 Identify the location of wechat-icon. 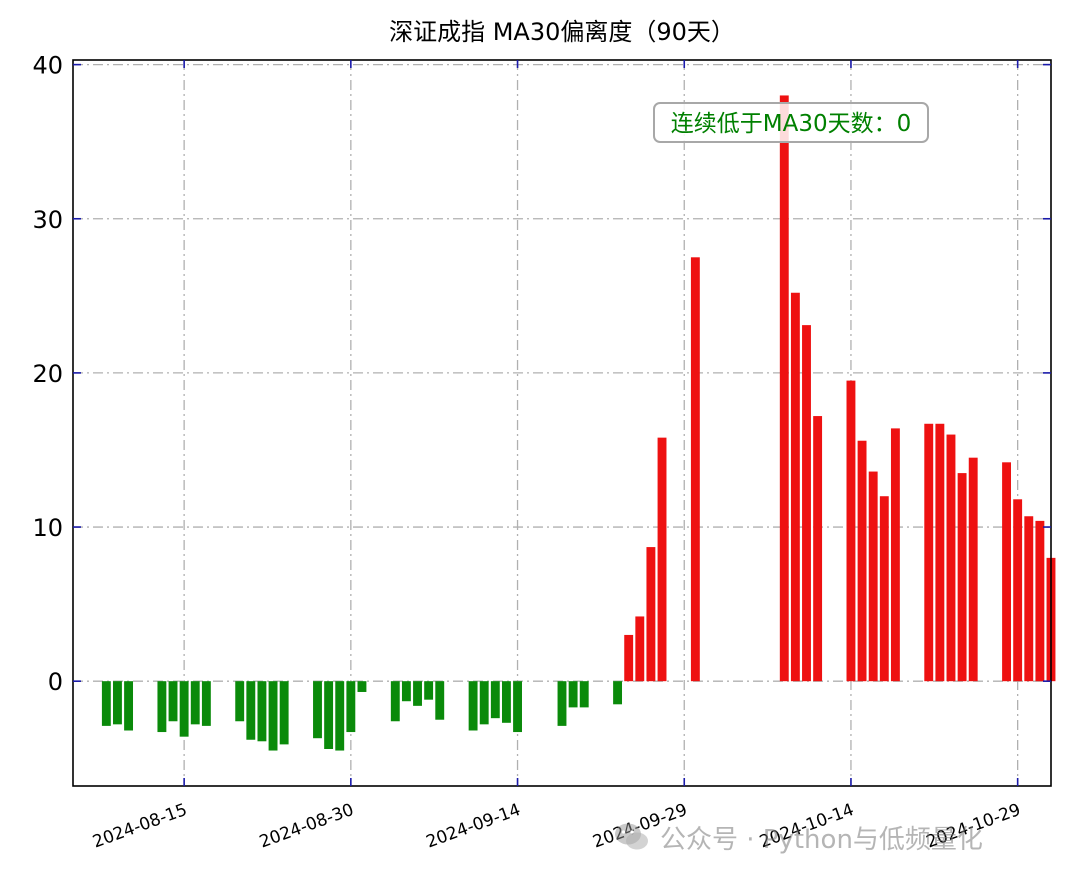
(631, 836).